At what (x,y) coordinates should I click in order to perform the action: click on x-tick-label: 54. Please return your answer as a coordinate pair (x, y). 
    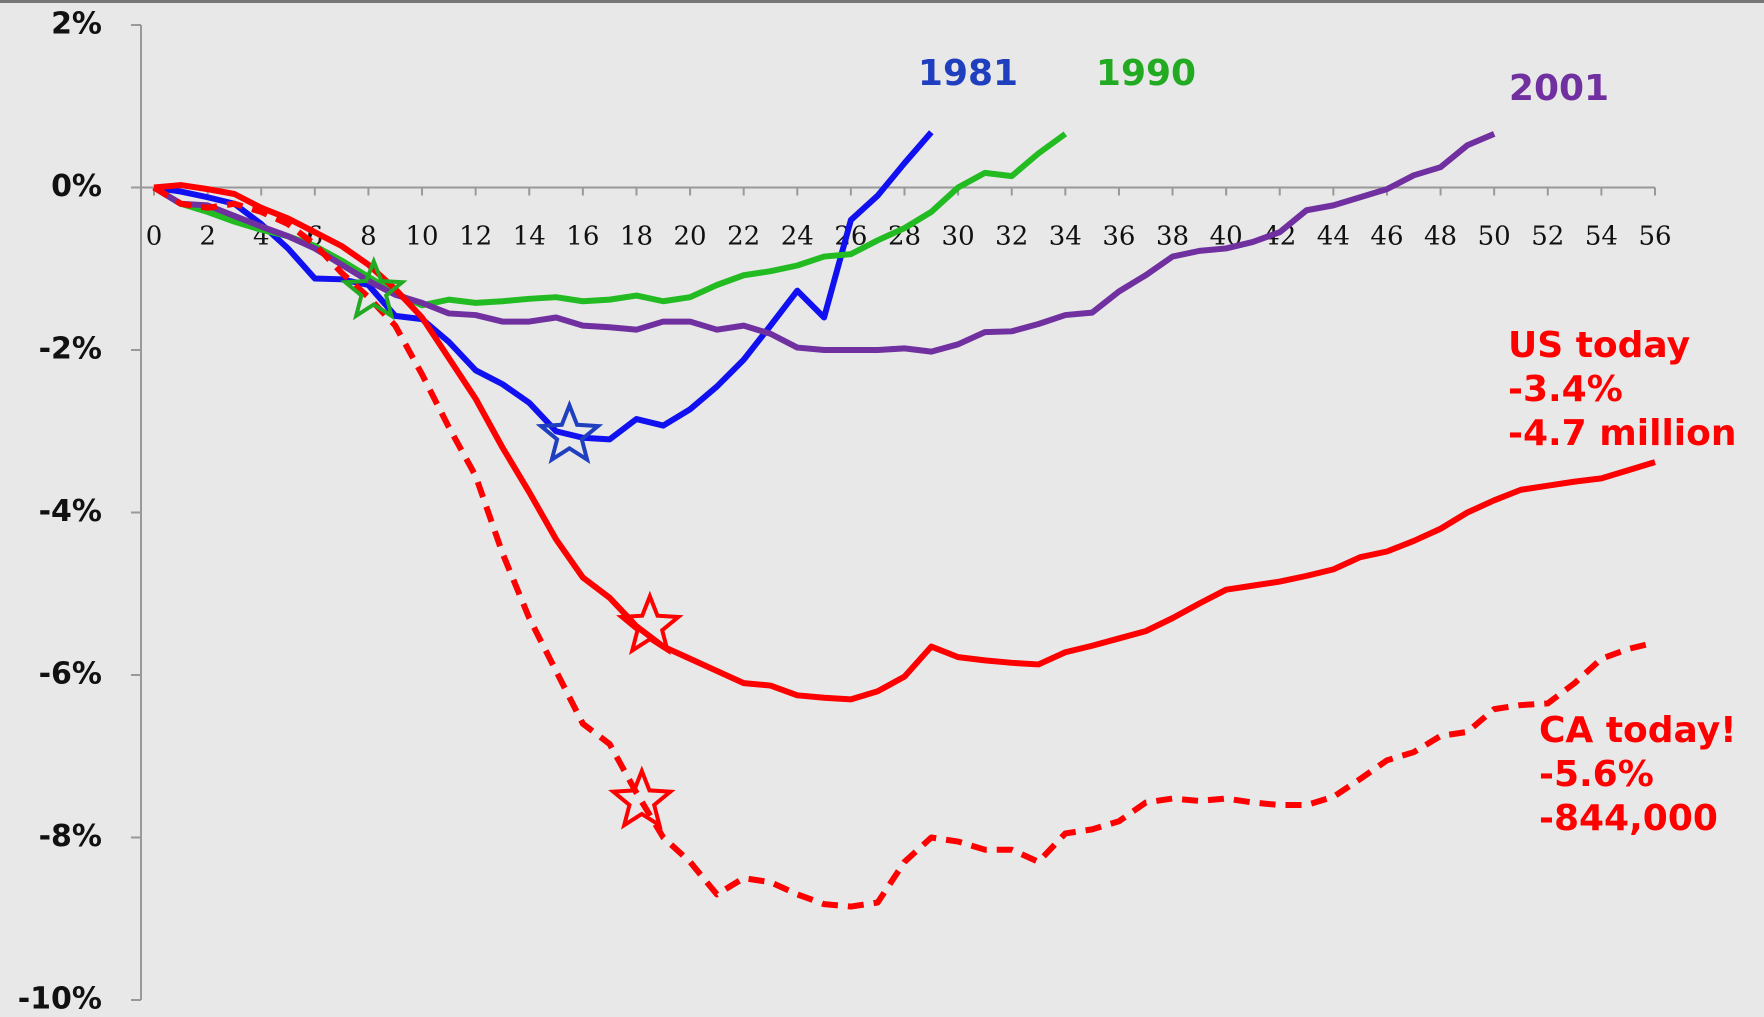
    Looking at the image, I should click on (1601, 237).